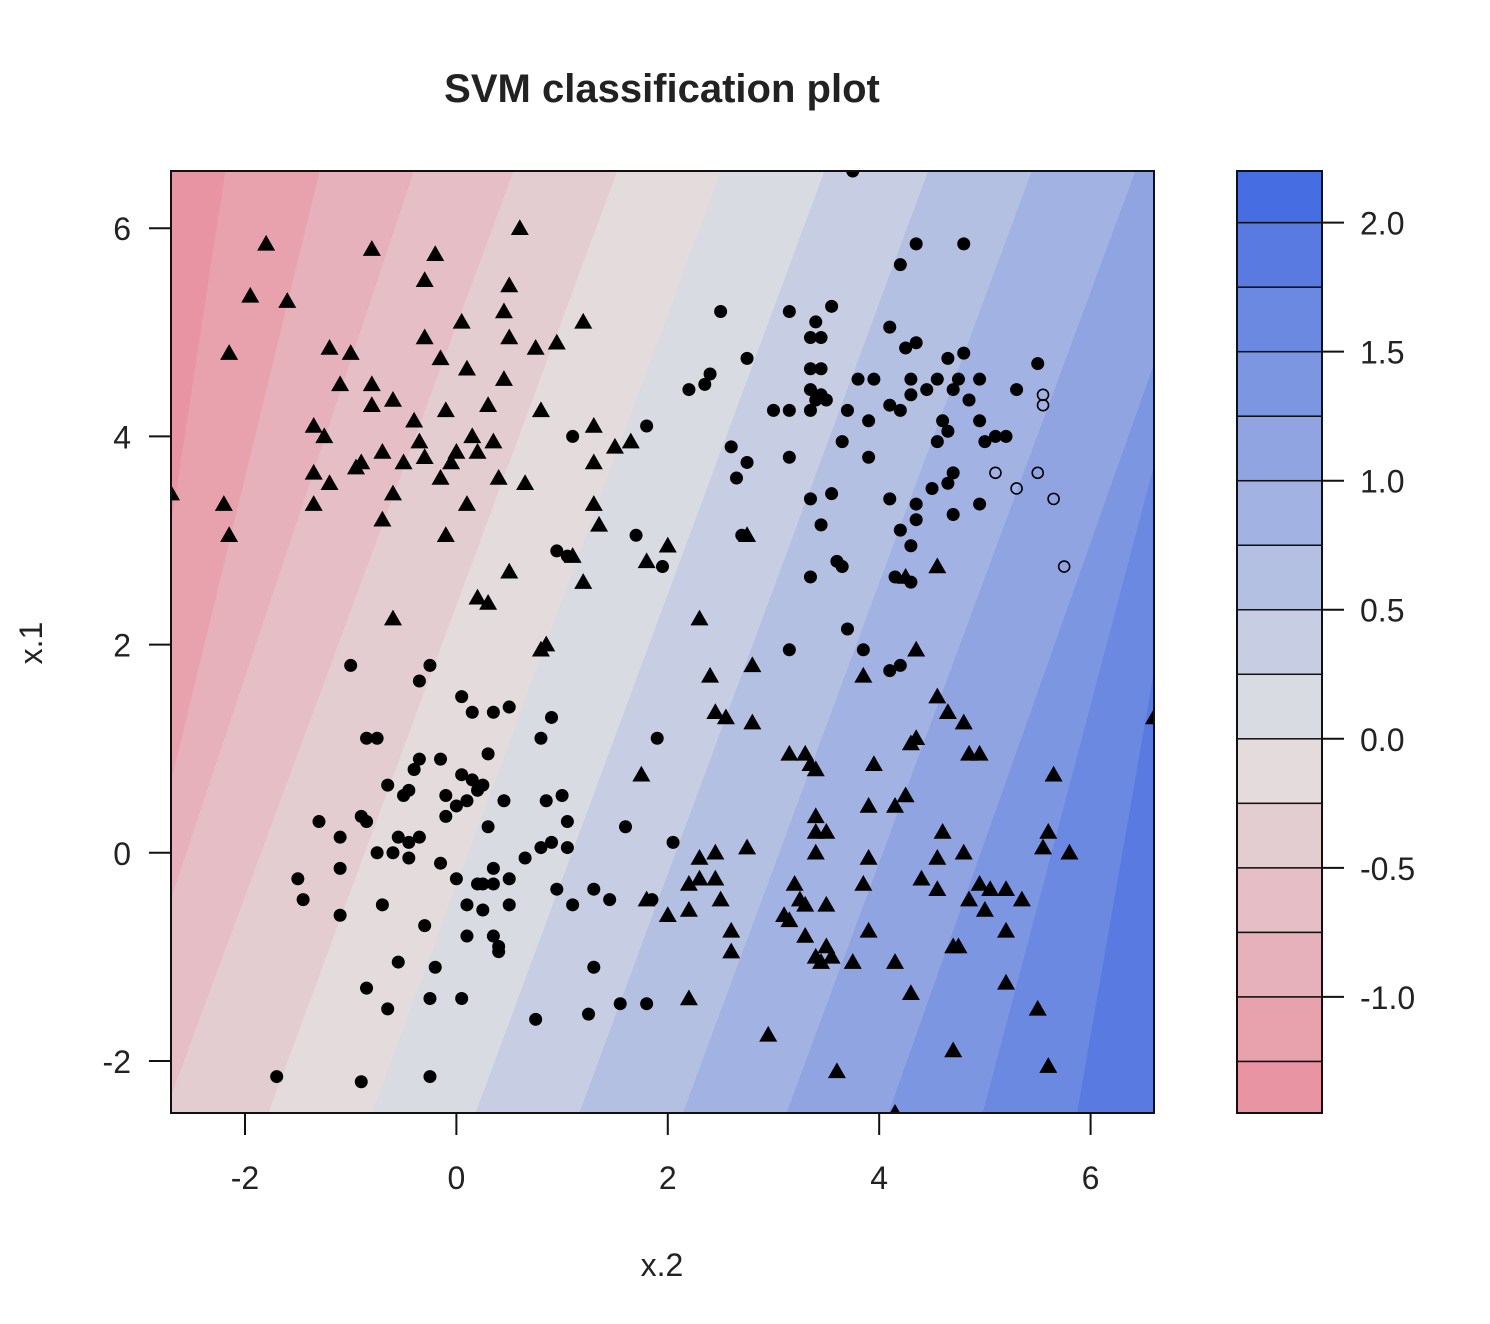  Describe the element at coordinates (1068, 789) in the screenshot. I see `decision-band` at that location.